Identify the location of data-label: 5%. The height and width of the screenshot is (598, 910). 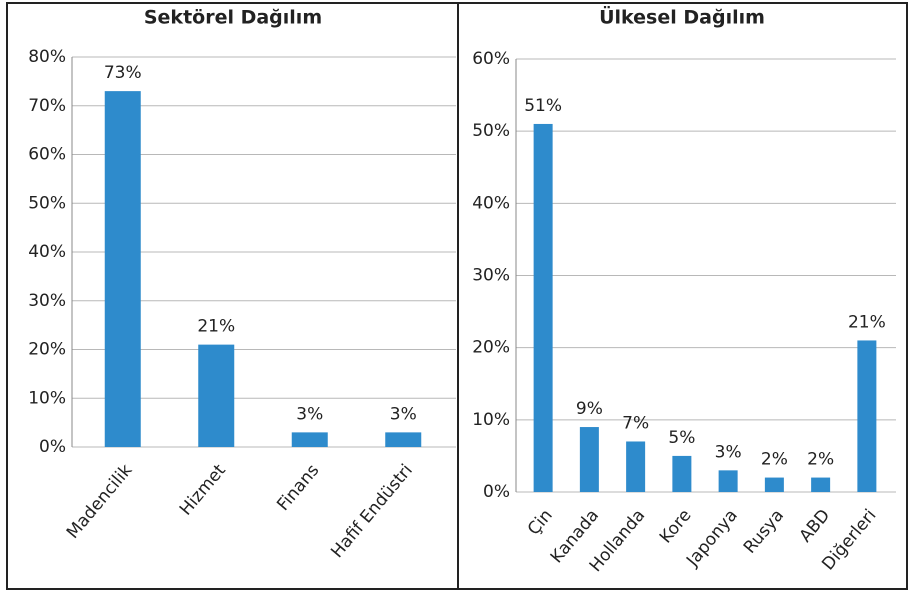
(681, 438).